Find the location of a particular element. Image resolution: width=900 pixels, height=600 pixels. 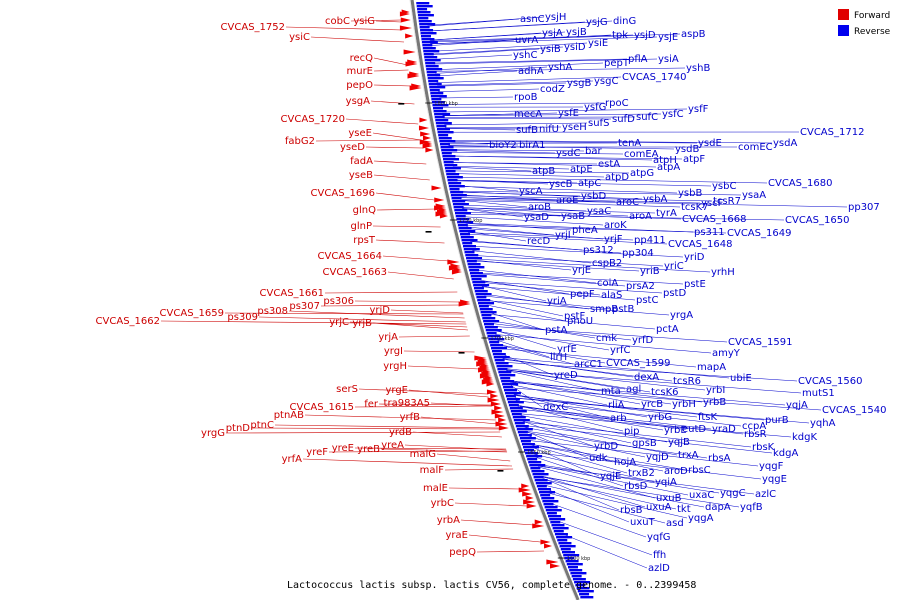

gene-label-reverse: phoU is located at coordinates (580, 321).